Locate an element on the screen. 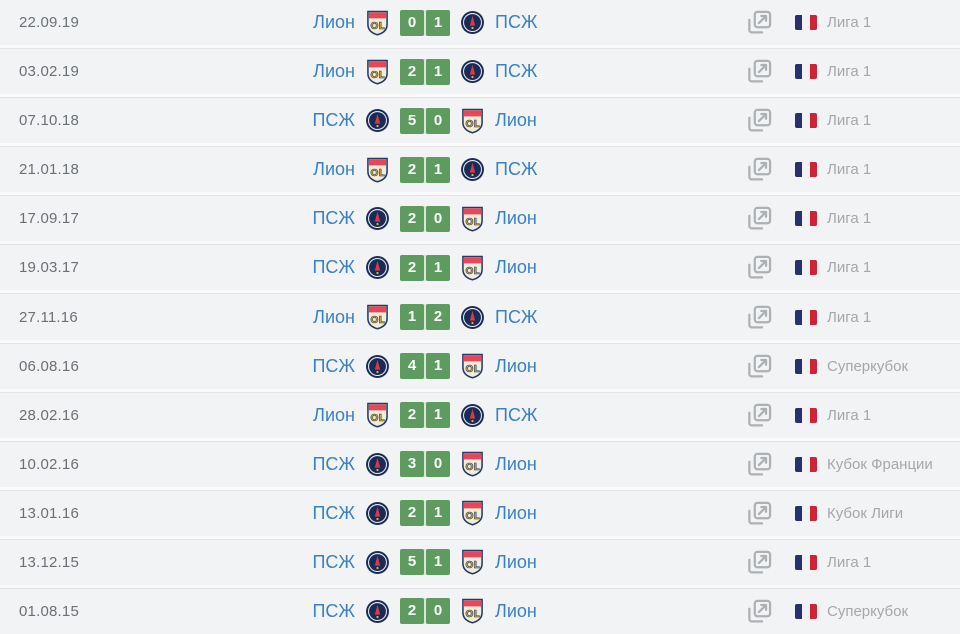  match-row: 28.02.16 Лион OL 2 1 is located at coordinates (480, 414).